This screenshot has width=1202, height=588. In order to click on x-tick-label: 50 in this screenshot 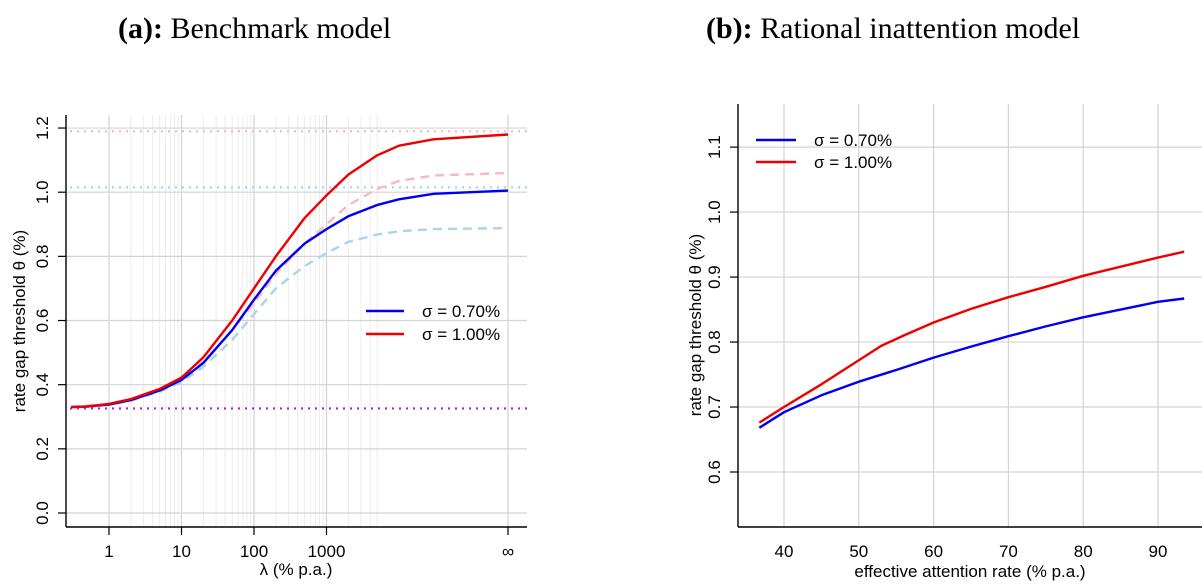, I will do `click(858, 551)`.